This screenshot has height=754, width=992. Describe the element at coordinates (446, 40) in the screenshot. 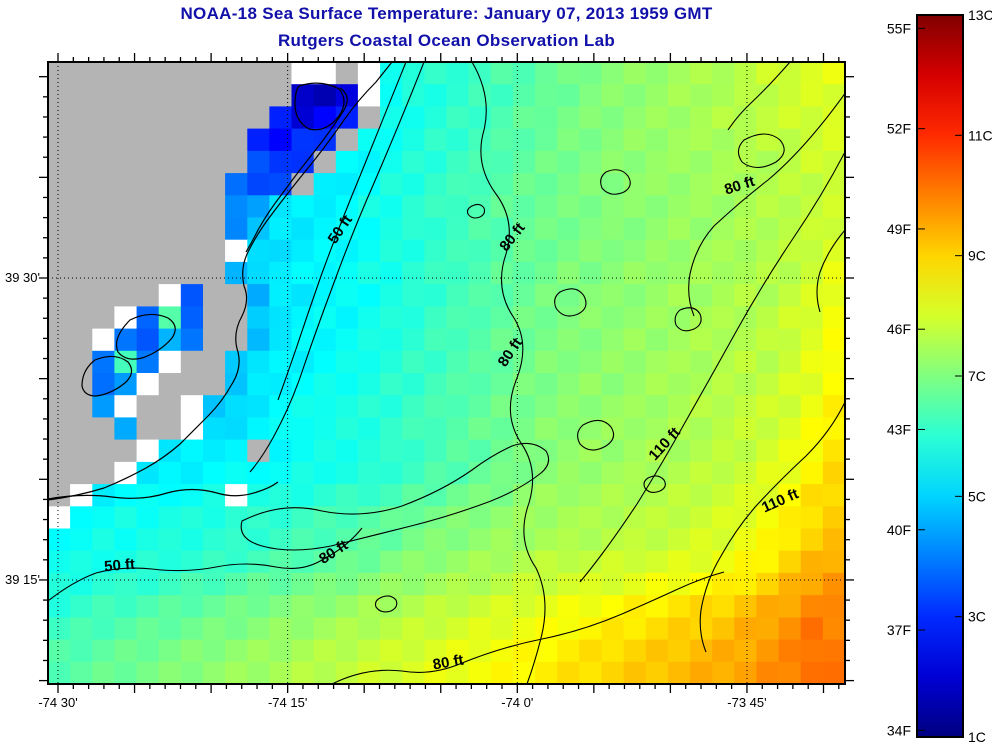

I see `figure-subtitle: Rutgers Coastal Ocean Observation Lab` at that location.